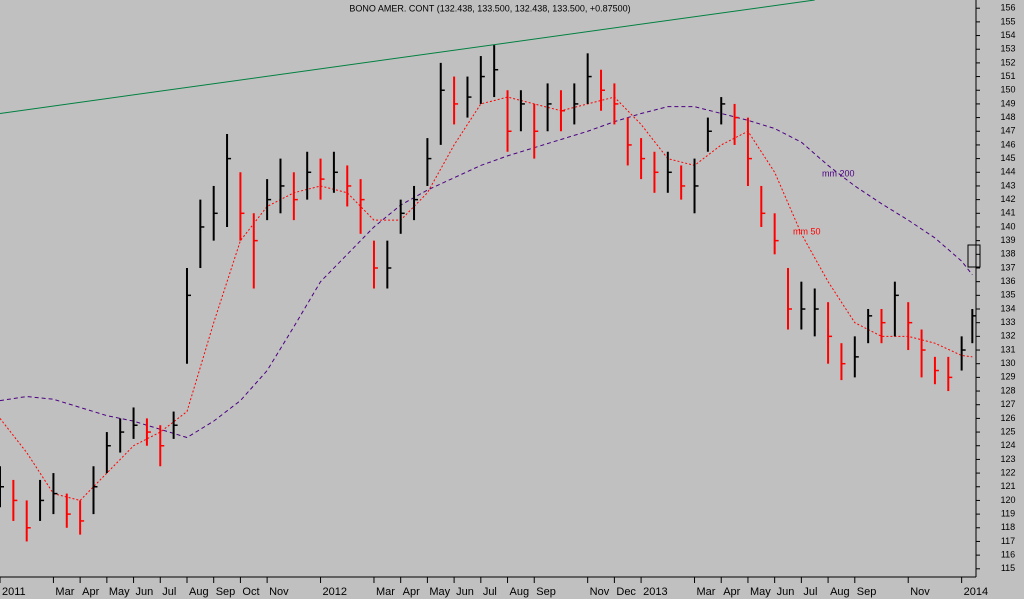 The height and width of the screenshot is (599, 1024). What do you see at coordinates (1007, 172) in the screenshot?
I see `y-tick-label: 144` at bounding box center [1007, 172].